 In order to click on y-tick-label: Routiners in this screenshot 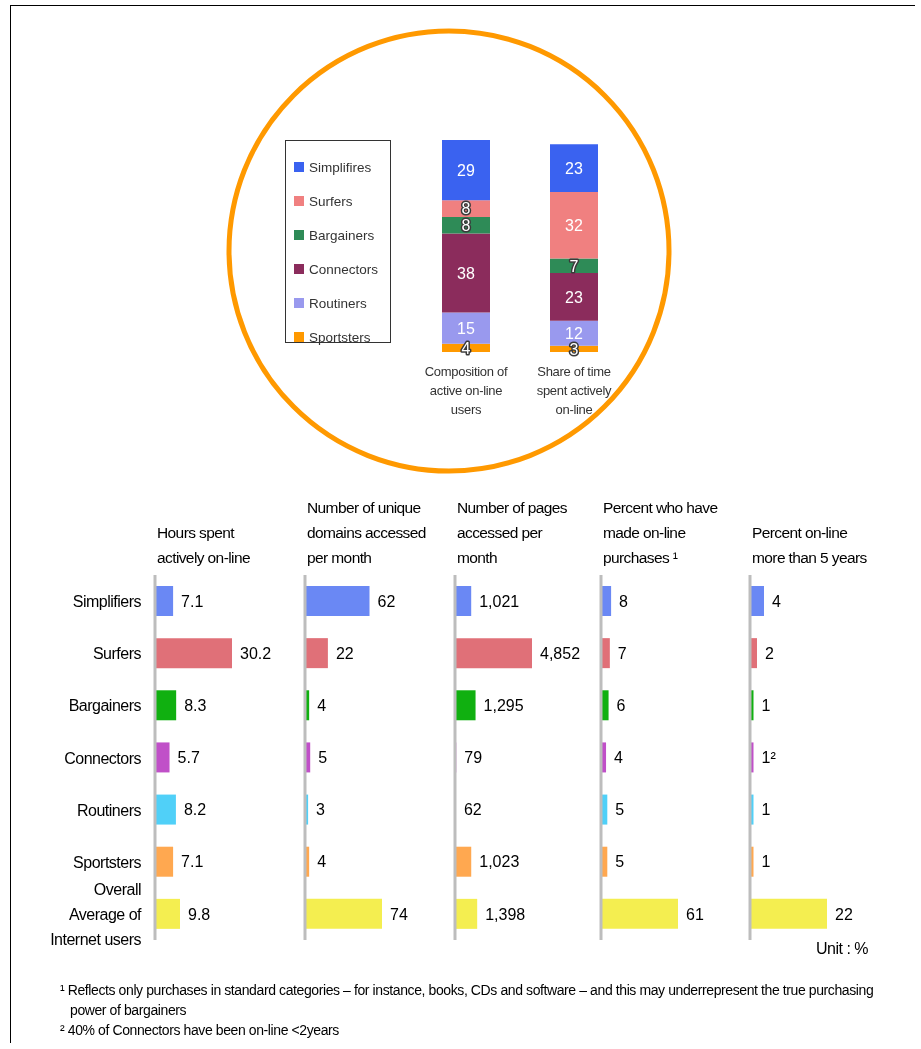, I will do `click(109, 810)`.